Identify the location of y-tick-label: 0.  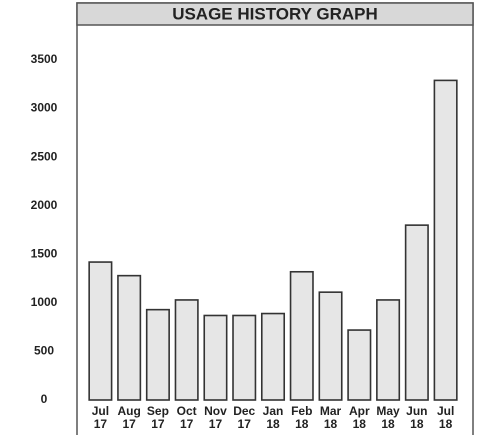
(44, 399).